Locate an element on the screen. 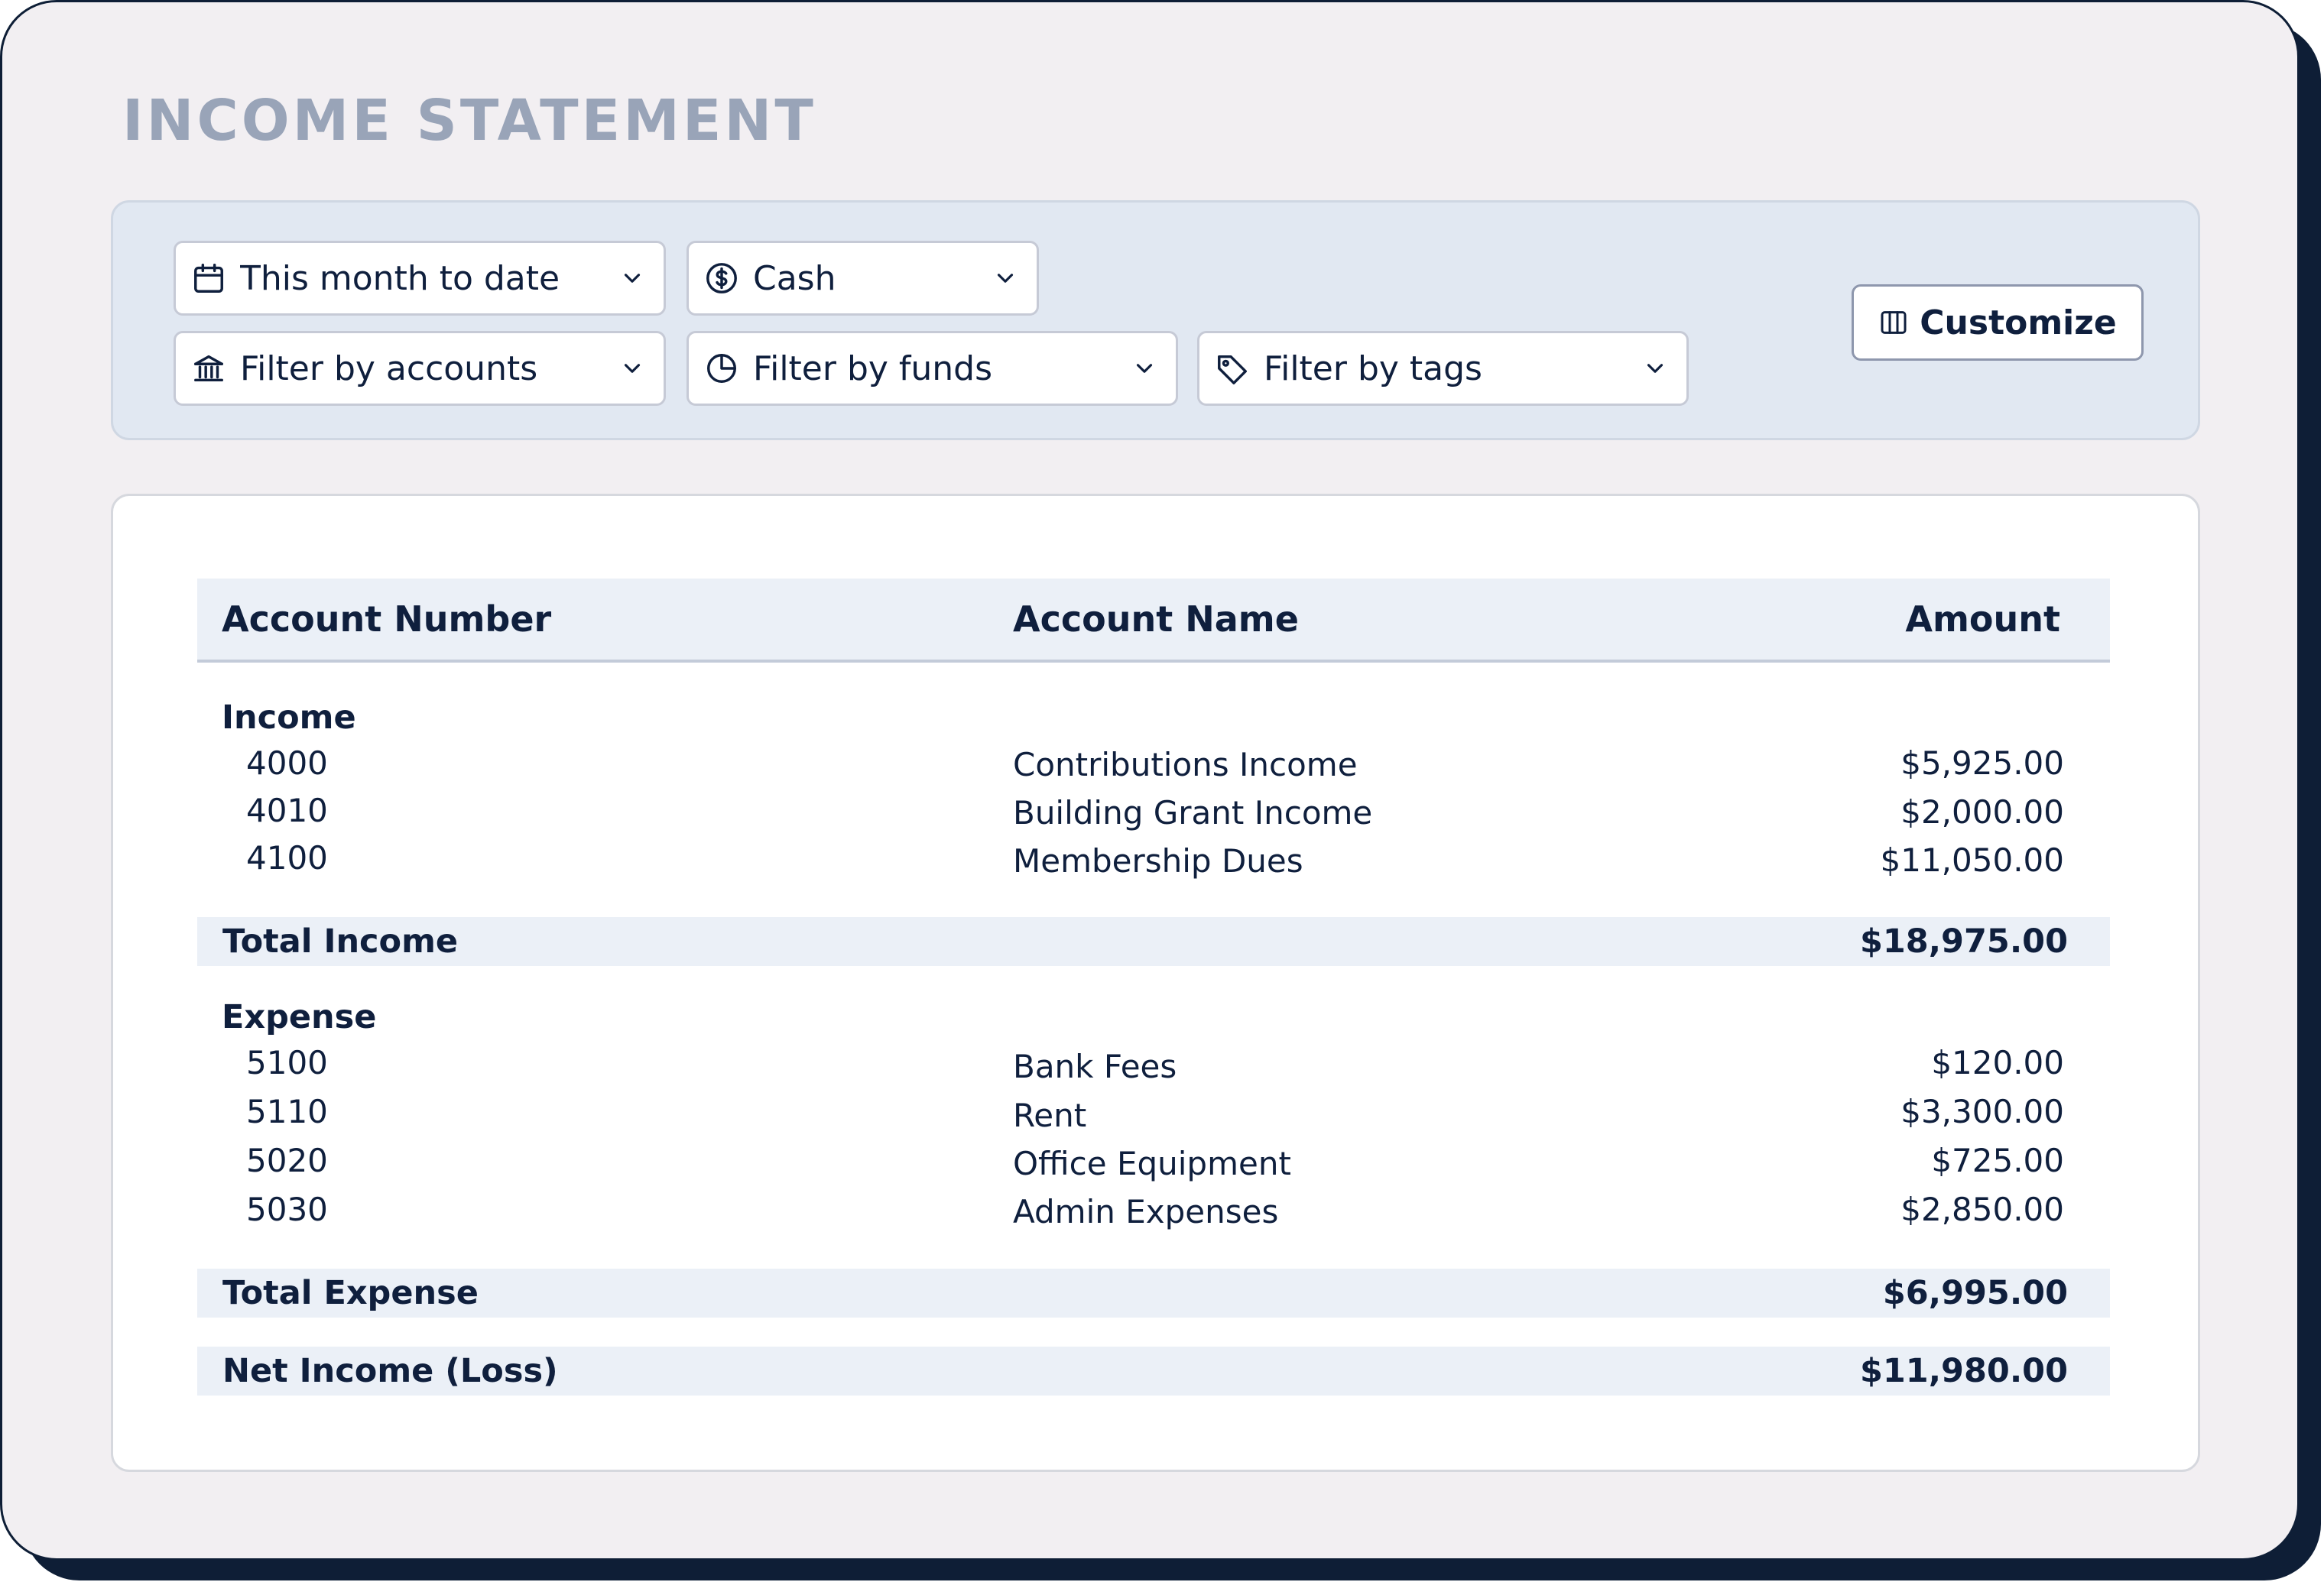 The height and width of the screenshot is (1582, 2324). account-number: 5110 is located at coordinates (287, 1112).